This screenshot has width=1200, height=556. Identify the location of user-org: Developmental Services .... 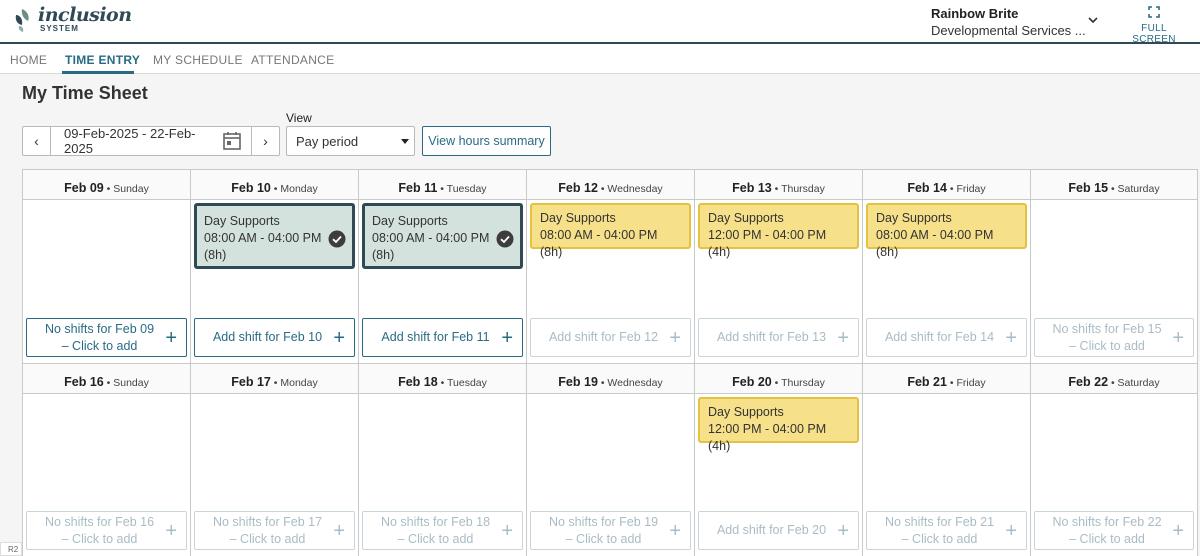
(1008, 30).